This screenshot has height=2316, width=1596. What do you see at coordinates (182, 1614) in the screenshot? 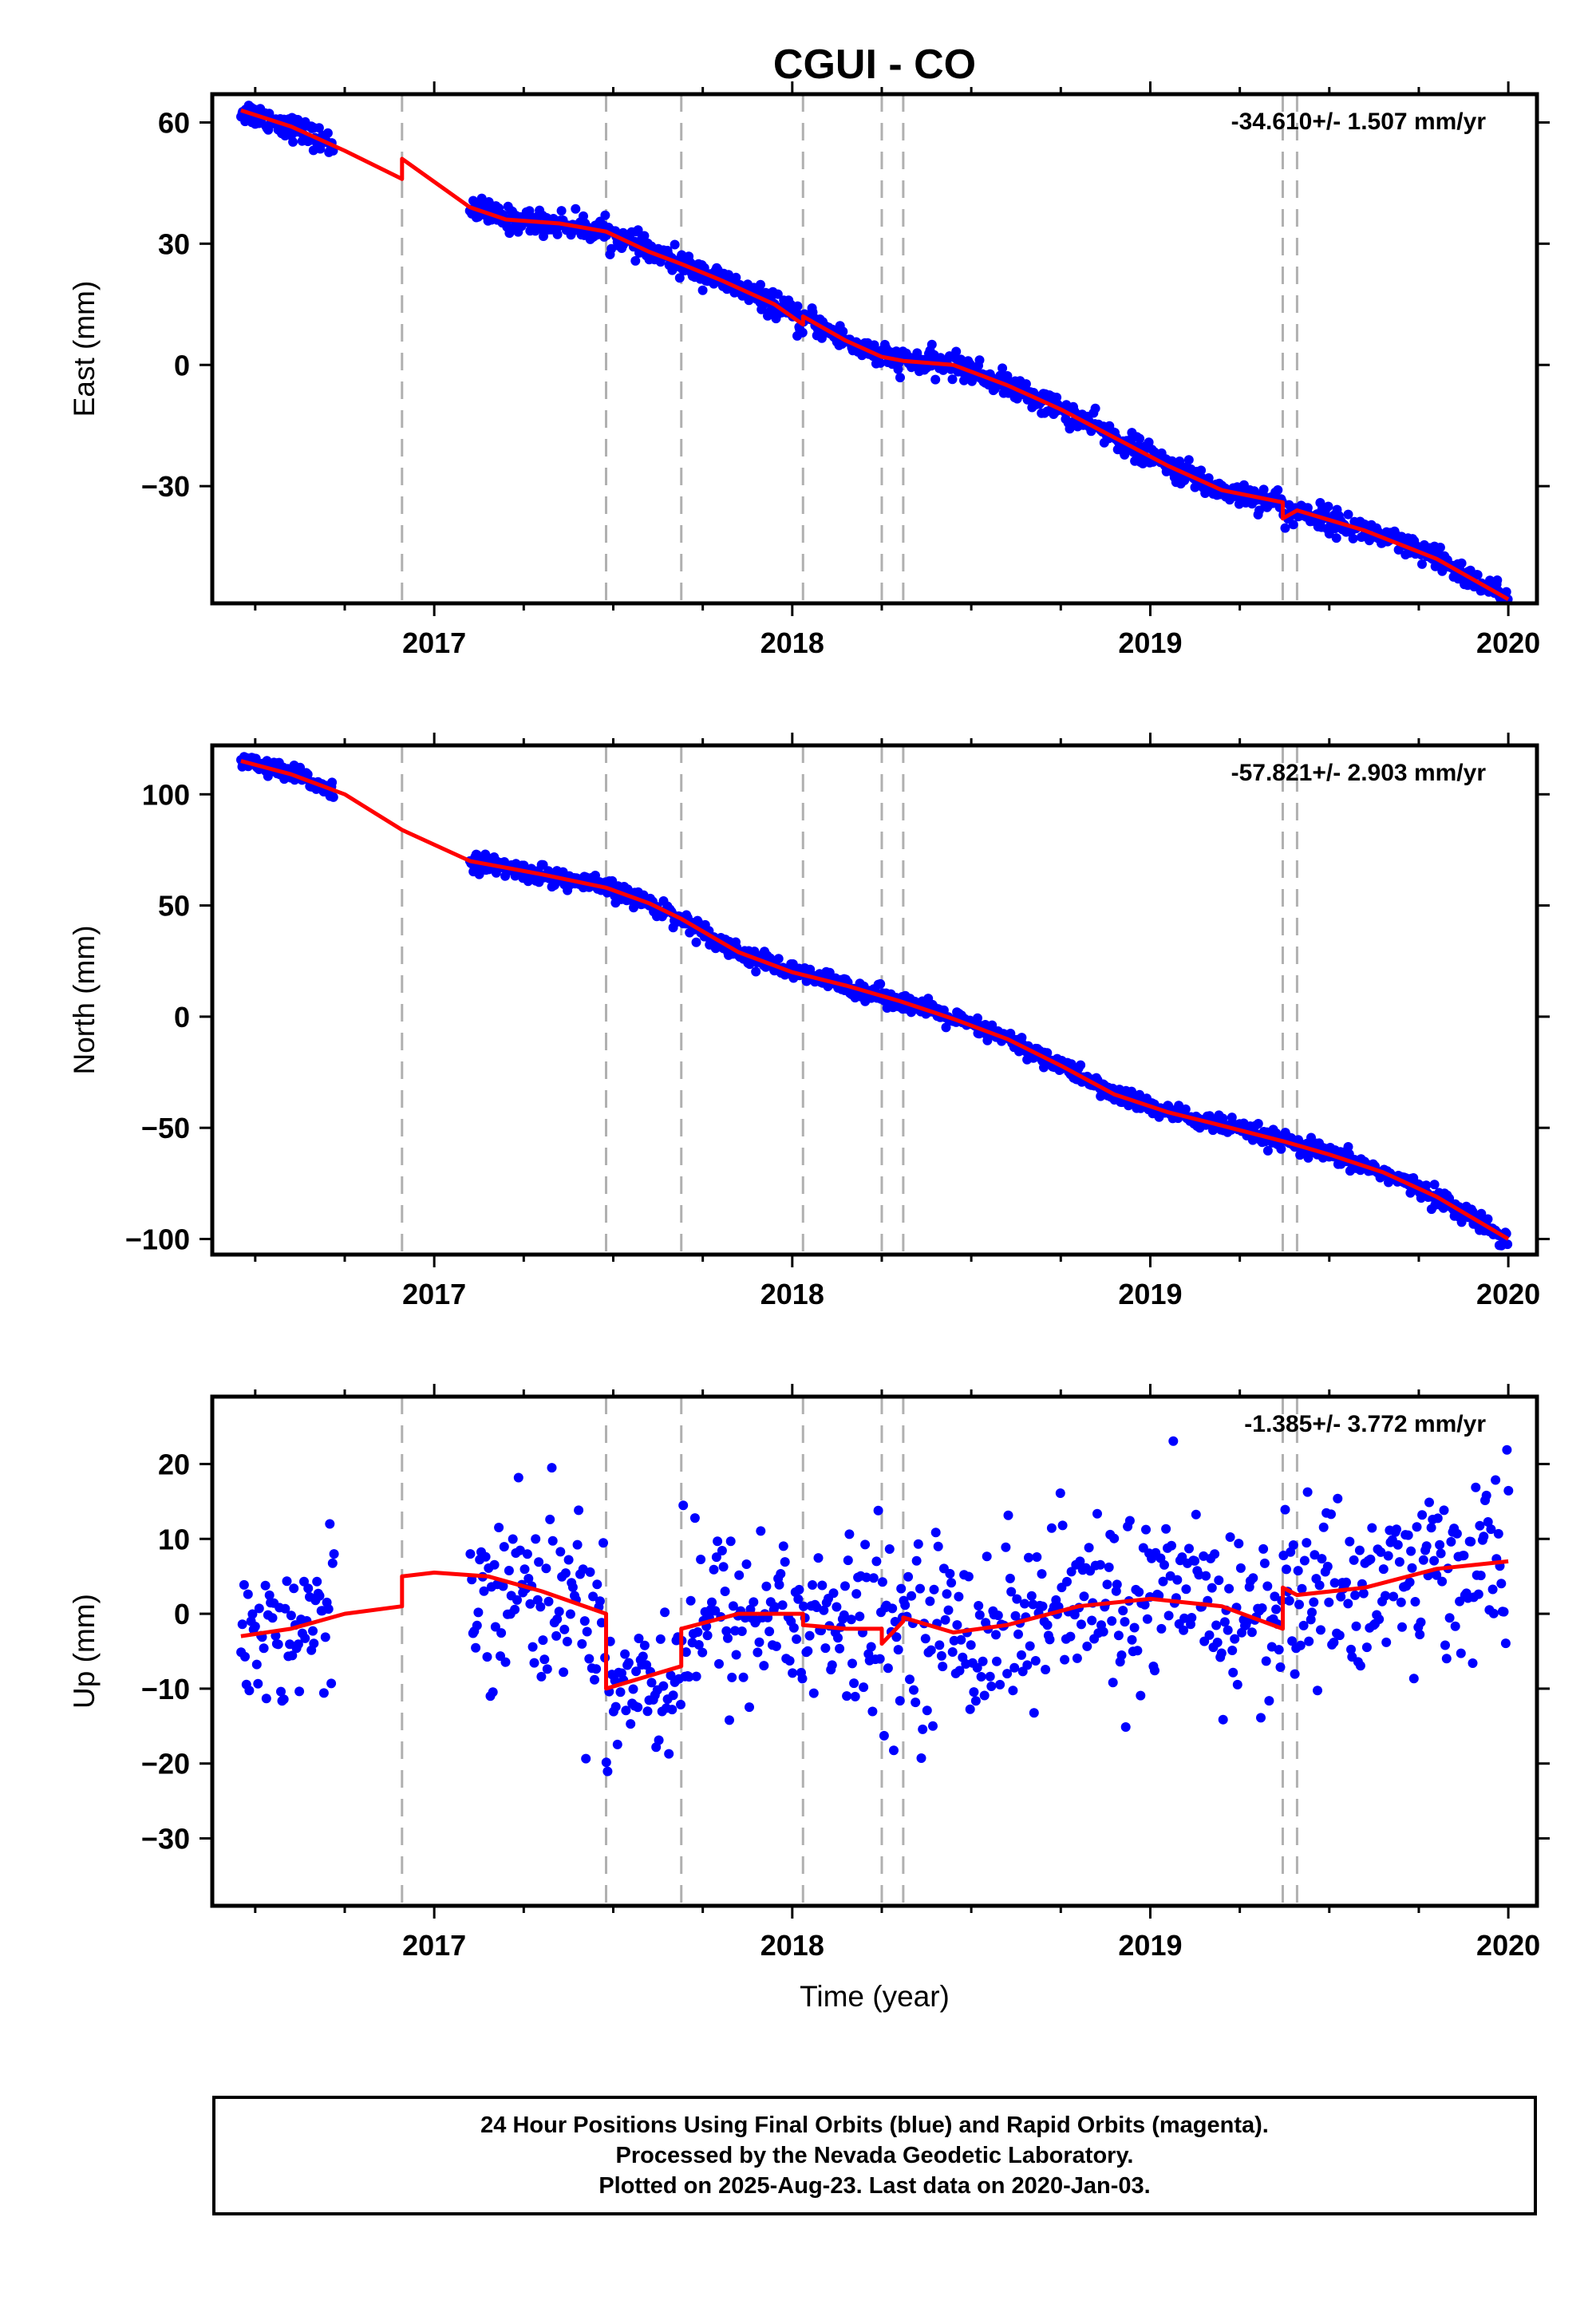
I see `y-tick-label: 0` at bounding box center [182, 1614].